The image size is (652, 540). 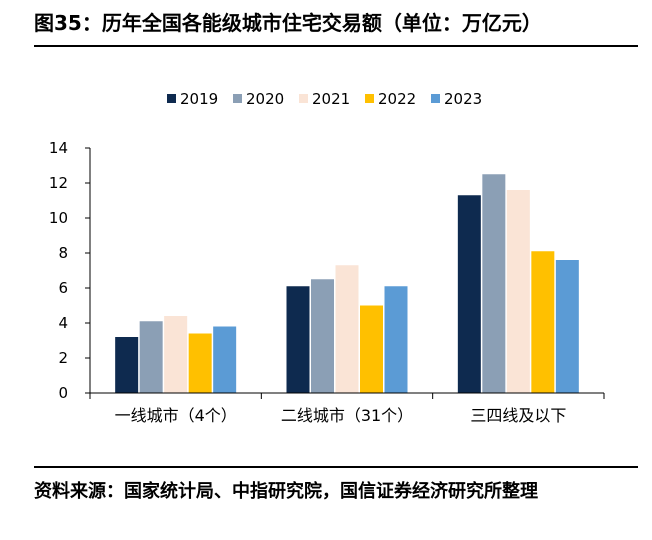 I want to click on legend-label-2022: 2022, so click(x=397, y=99).